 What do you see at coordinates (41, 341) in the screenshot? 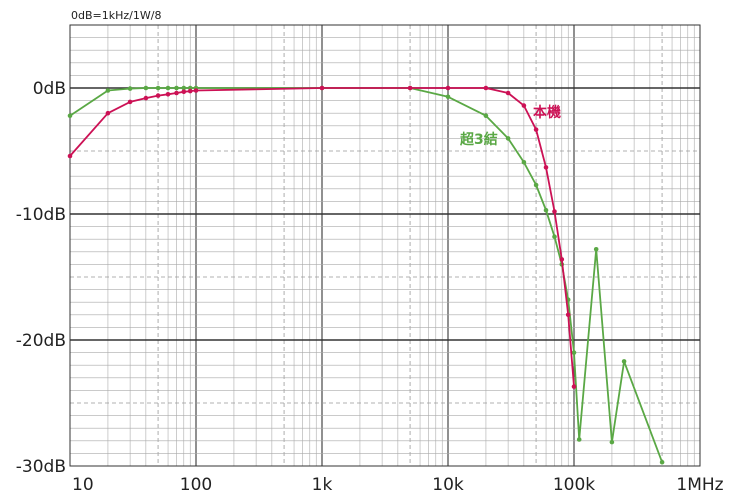
I see `y-tick-label: -20dB` at bounding box center [41, 341].